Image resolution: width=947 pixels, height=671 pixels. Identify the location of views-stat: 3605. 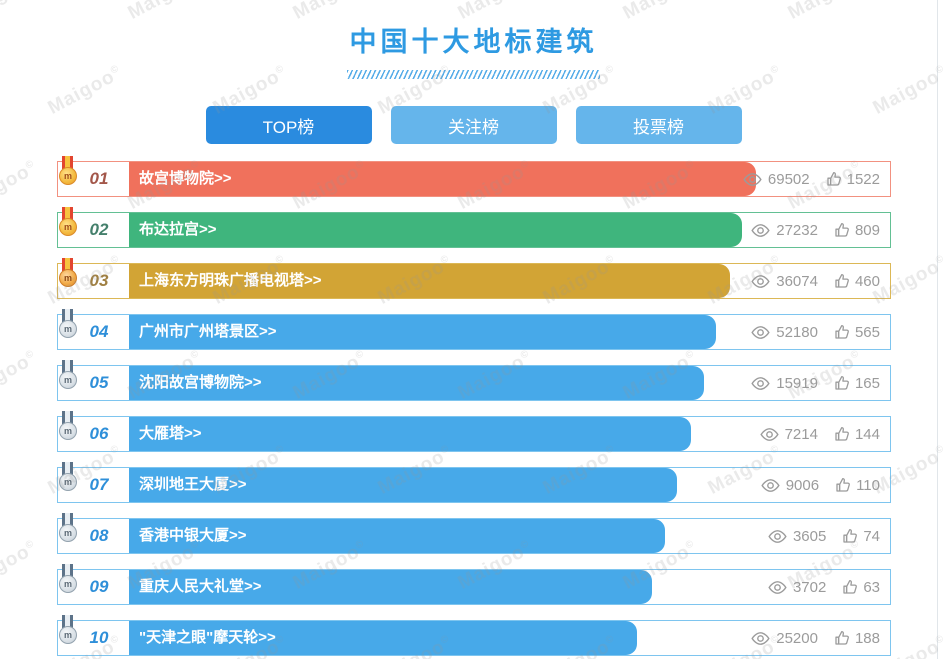
(796, 536).